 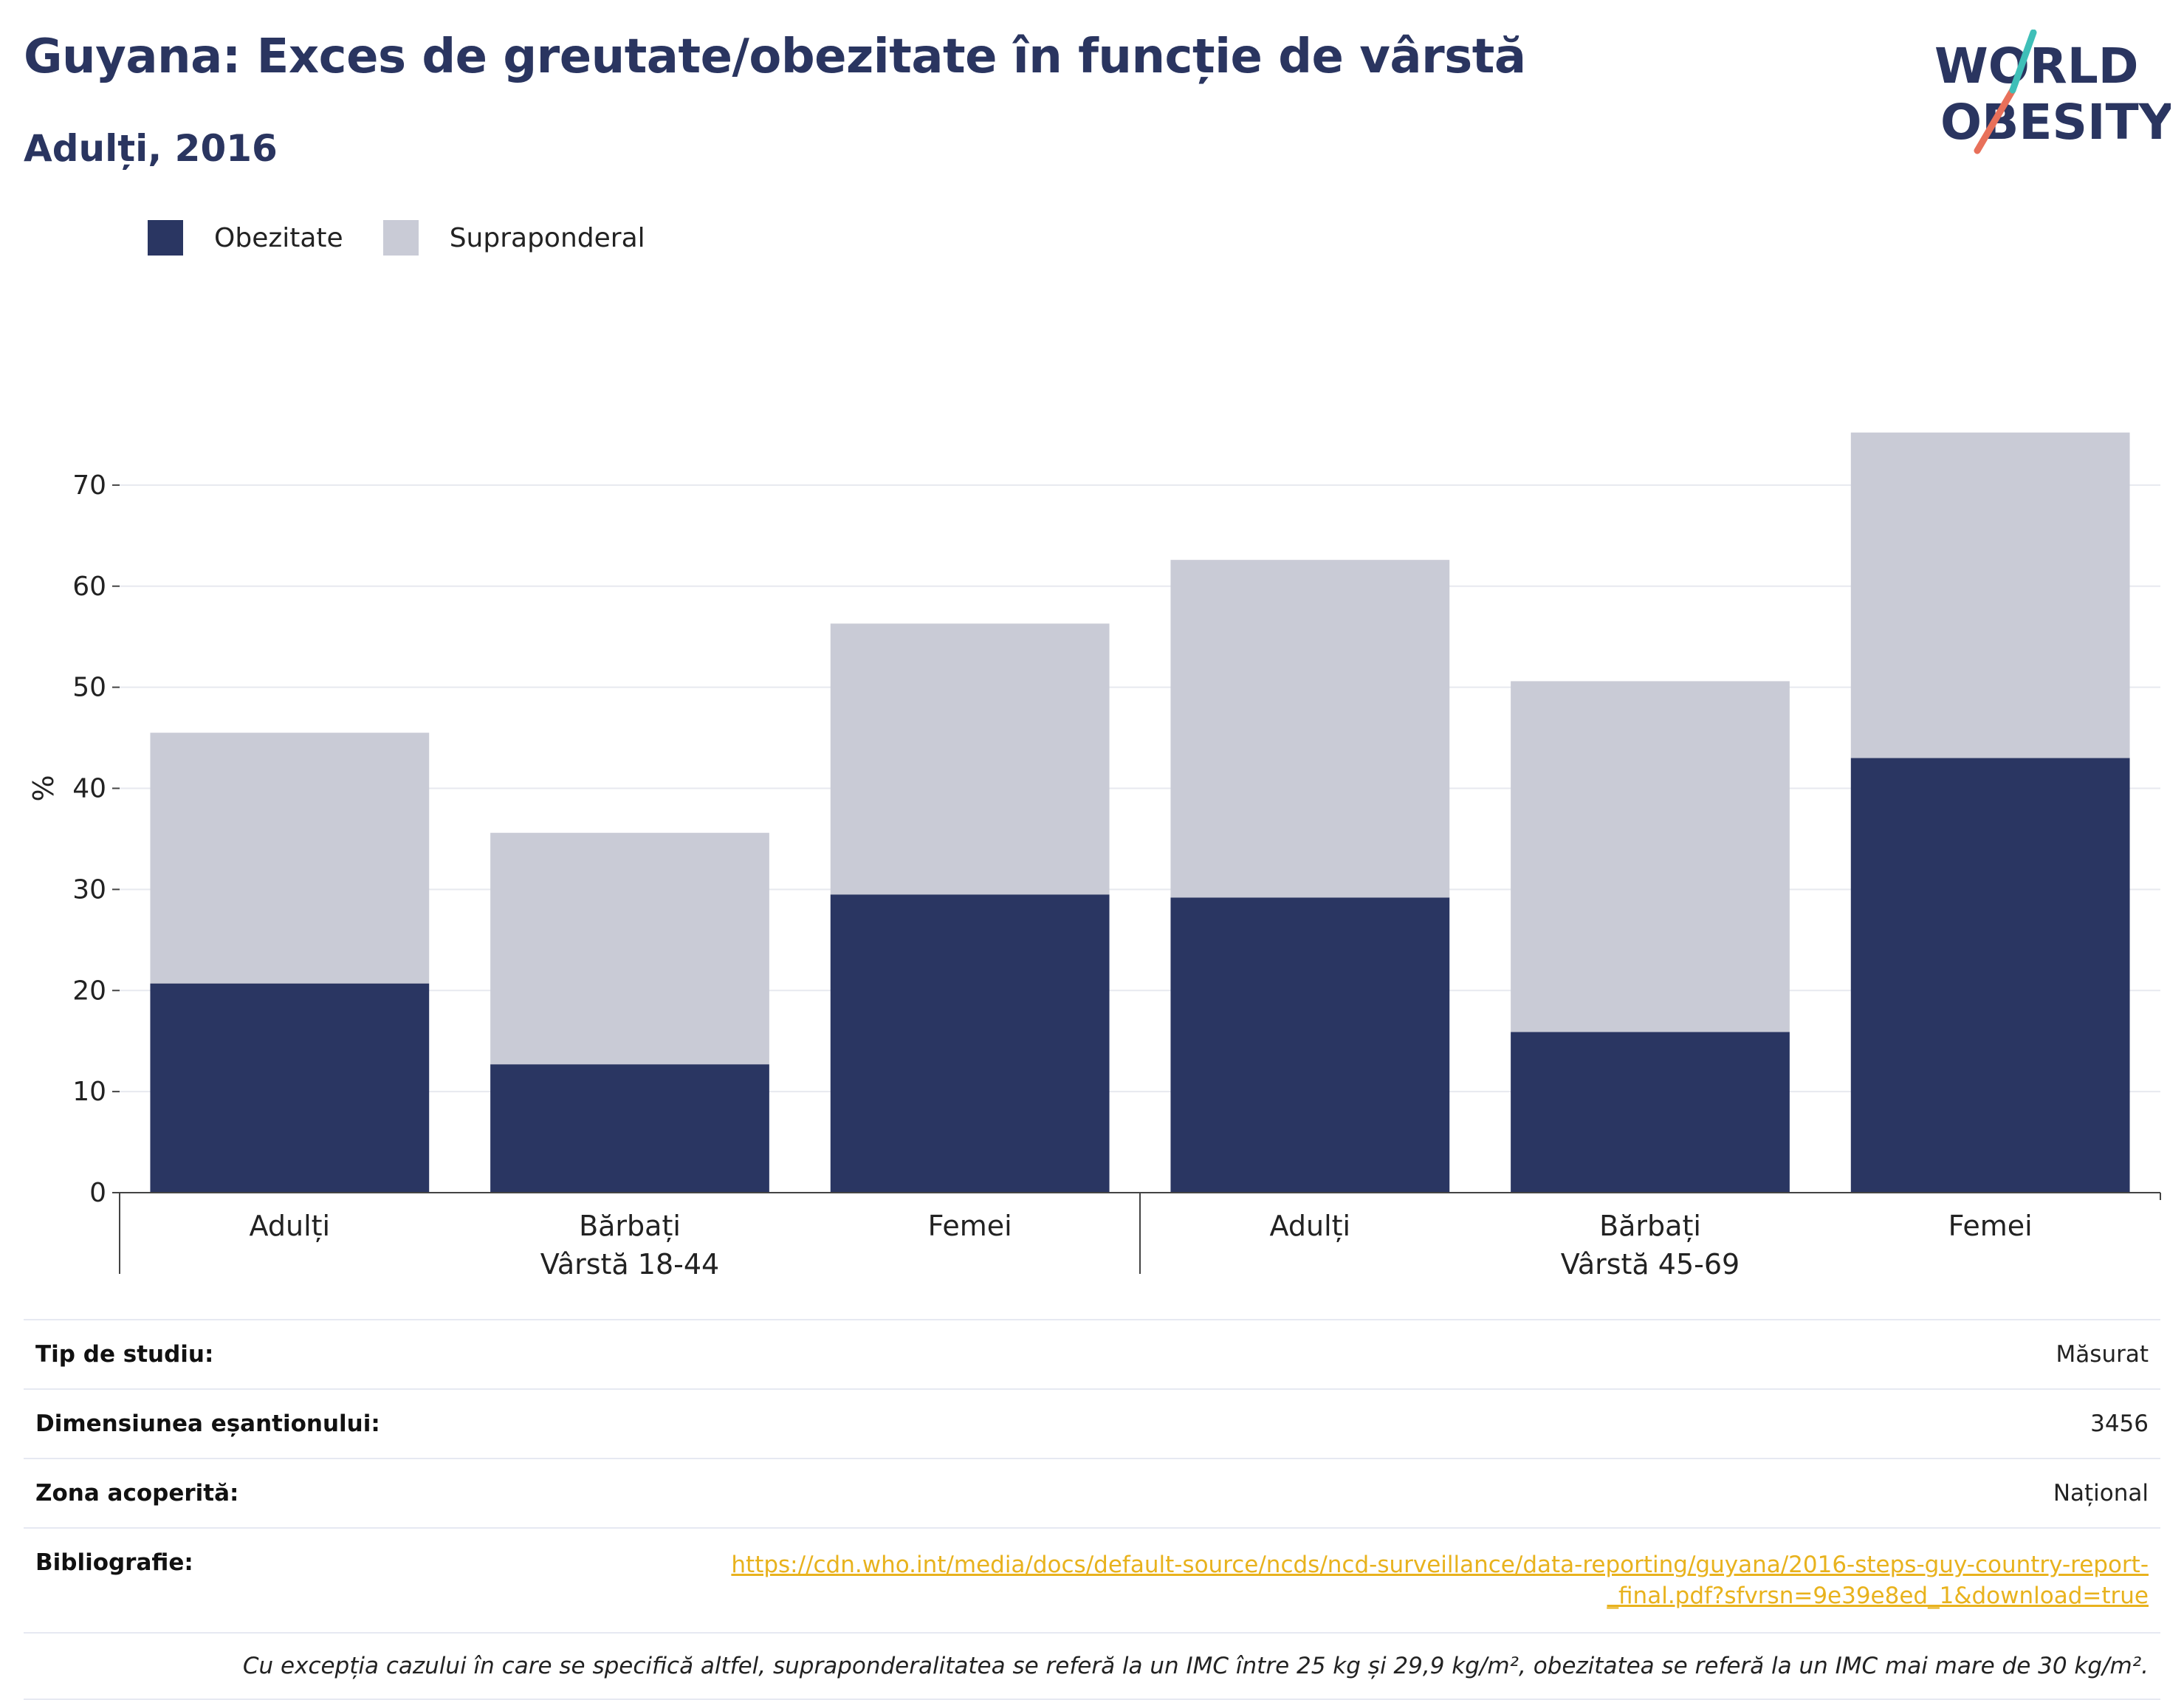 What do you see at coordinates (44, 788) in the screenshot?
I see `y-axis-label: %` at bounding box center [44, 788].